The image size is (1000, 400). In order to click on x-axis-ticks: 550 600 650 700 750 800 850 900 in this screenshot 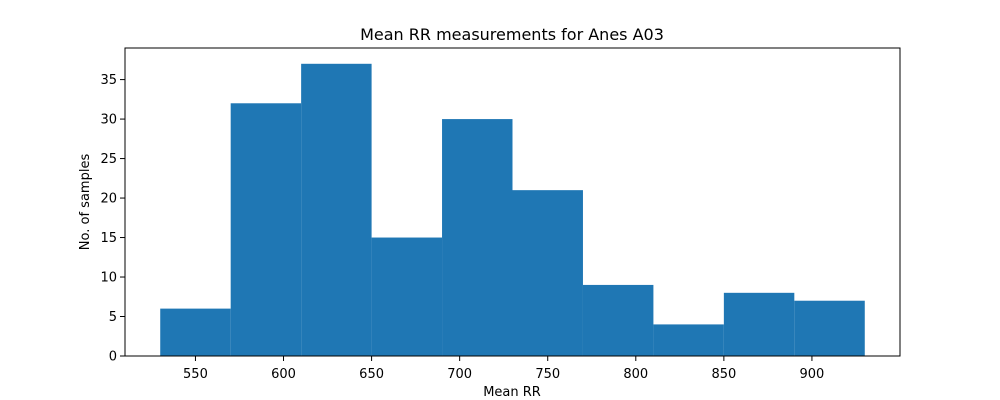, I will do `click(503, 369)`.